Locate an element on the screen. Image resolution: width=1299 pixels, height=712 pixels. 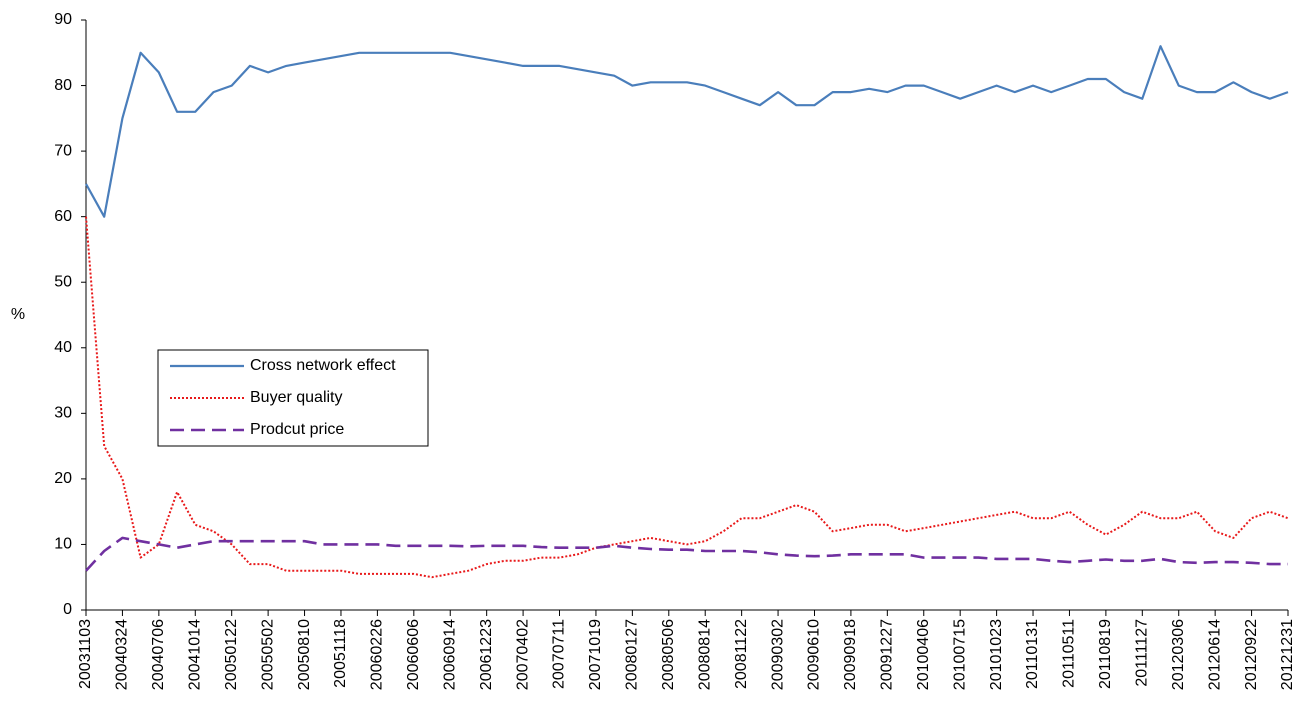
x-tick-label: 20090302 is located at coordinates (777, 654).